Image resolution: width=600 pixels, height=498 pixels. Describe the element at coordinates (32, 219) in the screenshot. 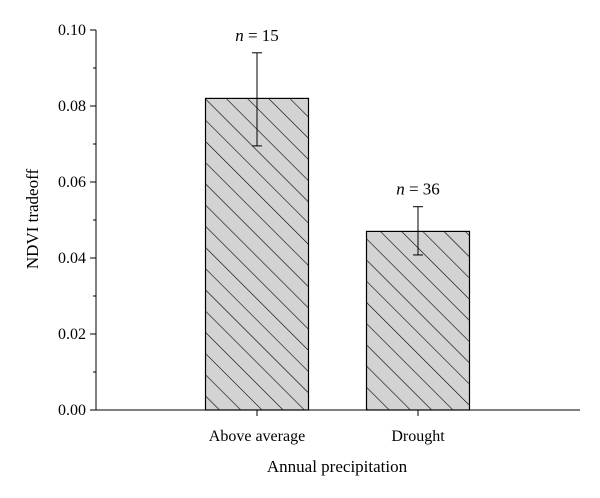

I see `y-axis-label: NDVI tradeoff` at that location.